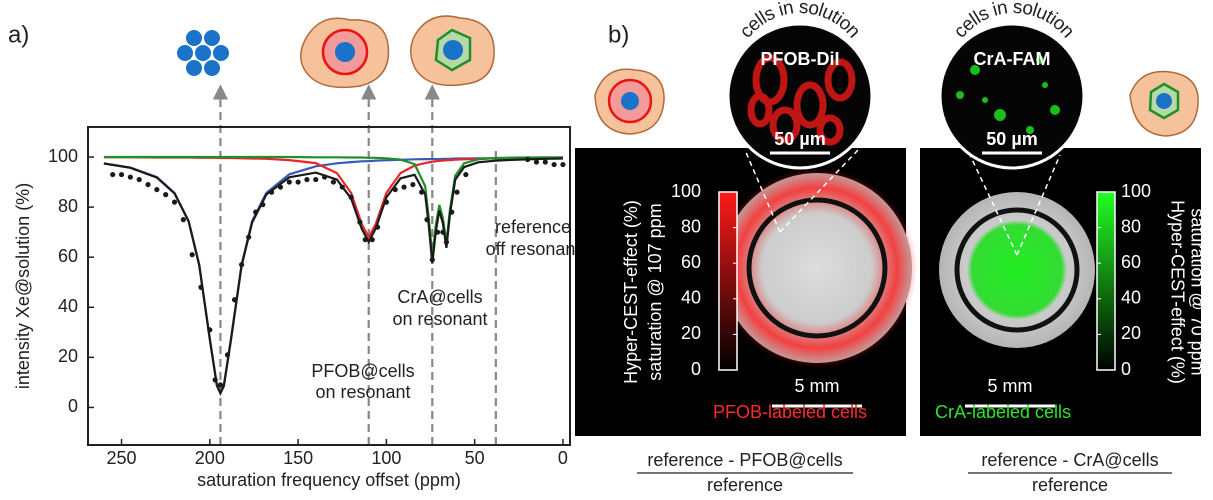 The image size is (1213, 500). Describe the element at coordinates (655, 291) in the screenshot. I see `colorbar-subtitle: saturation @ 107 ppm` at that location.